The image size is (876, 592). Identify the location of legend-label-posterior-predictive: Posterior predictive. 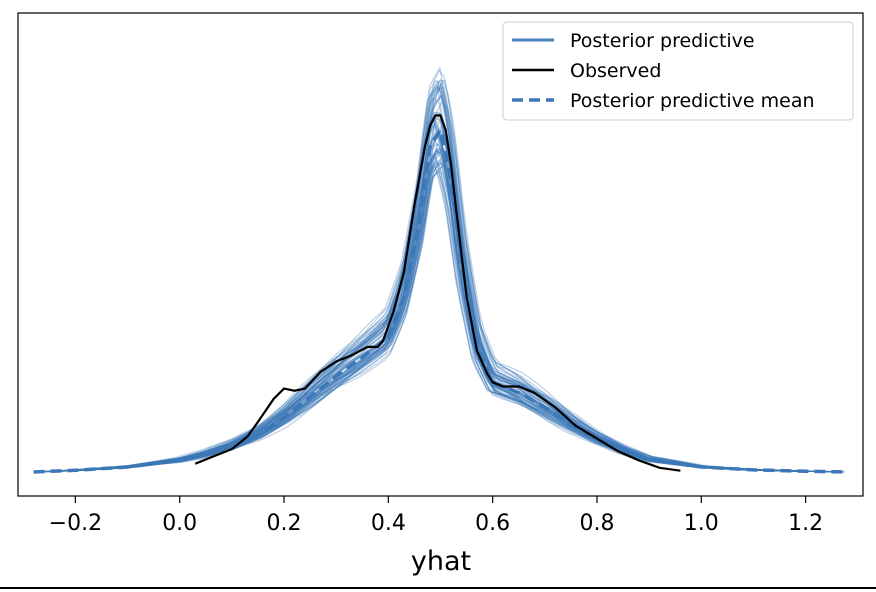
(662, 41).